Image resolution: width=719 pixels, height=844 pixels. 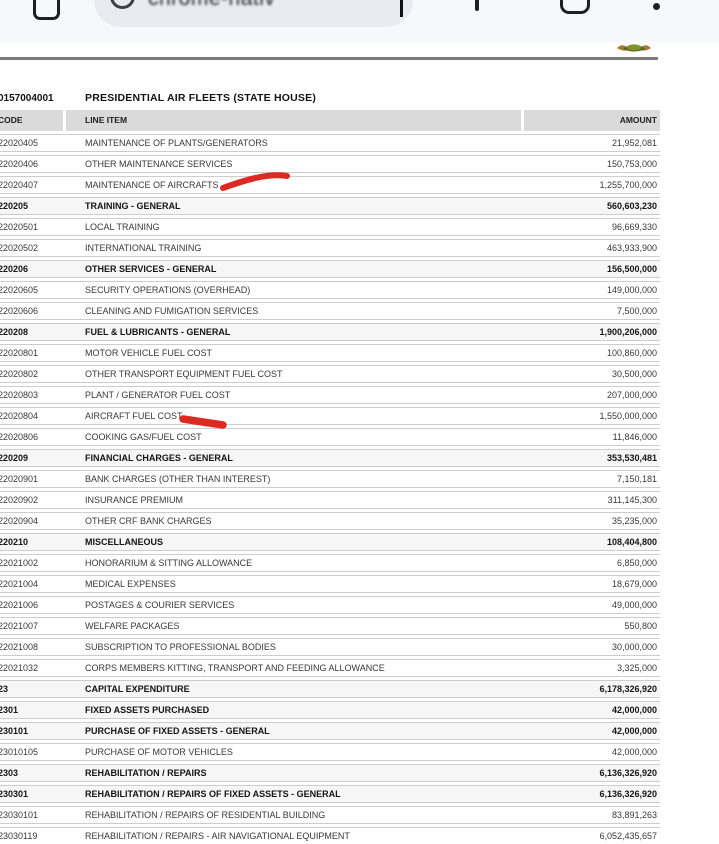 I want to click on code-cell: 23, so click(x=4, y=689).